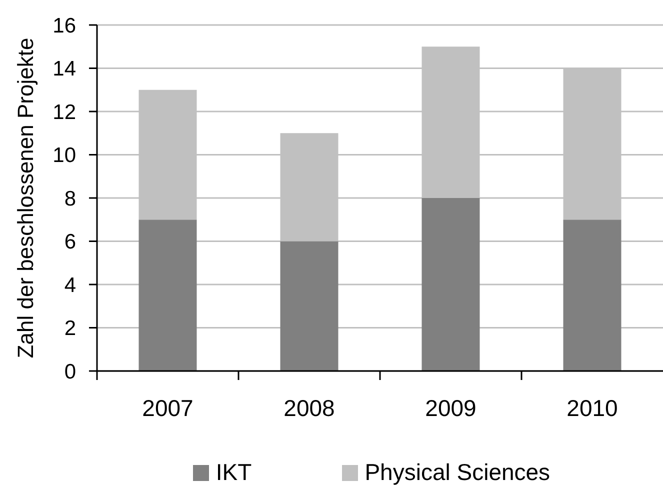 This screenshot has width=663, height=485. What do you see at coordinates (64, 112) in the screenshot?
I see `y-tick-label: 12` at bounding box center [64, 112].